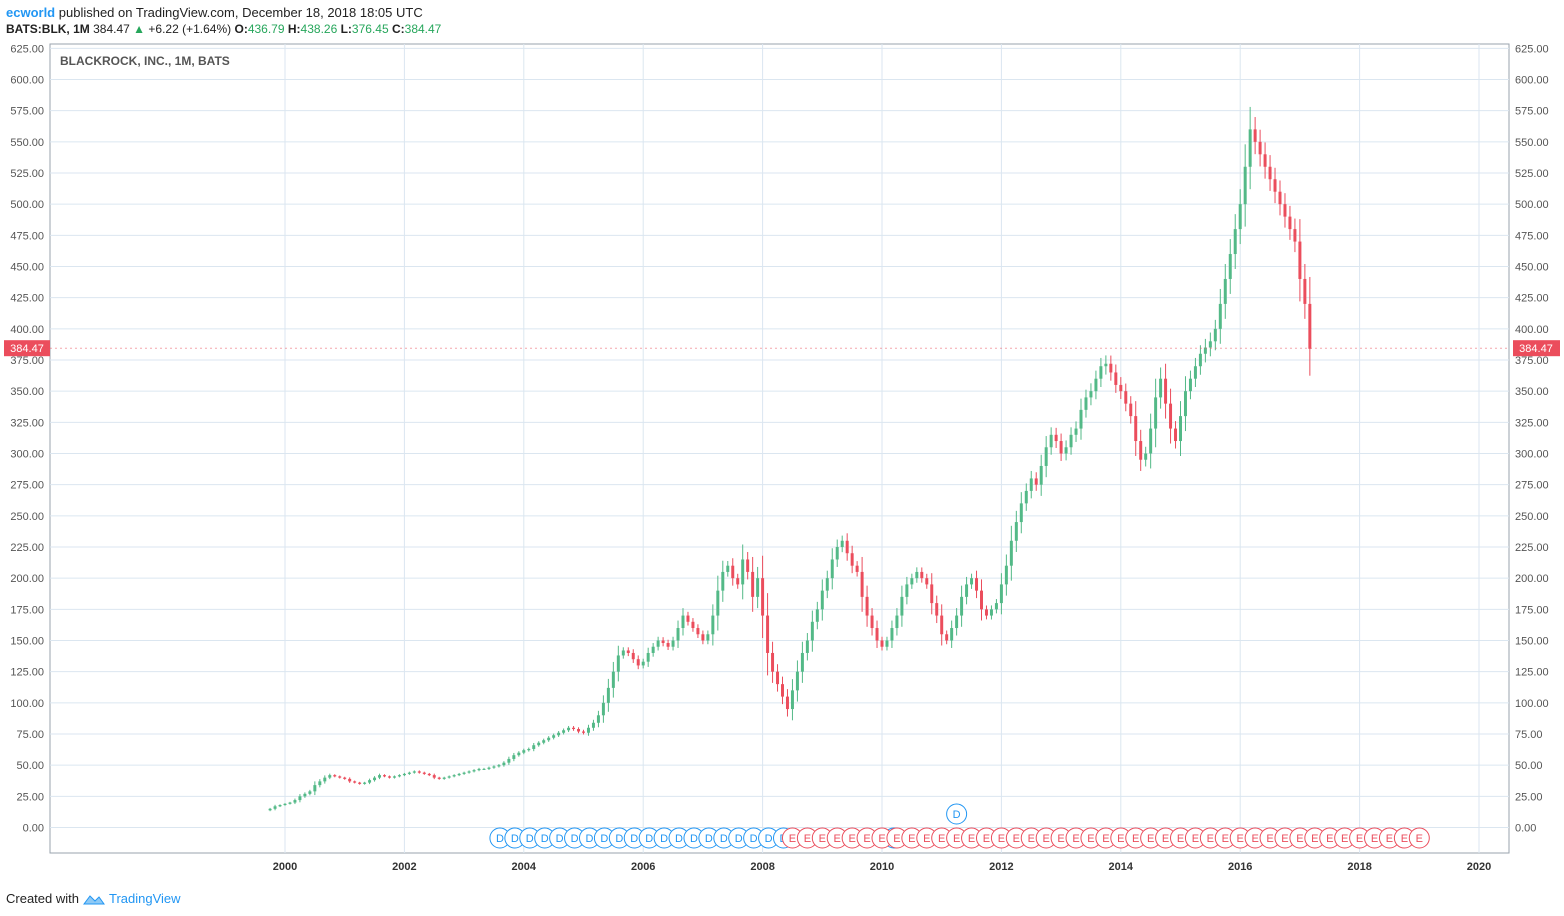 The image size is (1564, 916). I want to click on high-label: H:, so click(294, 29).